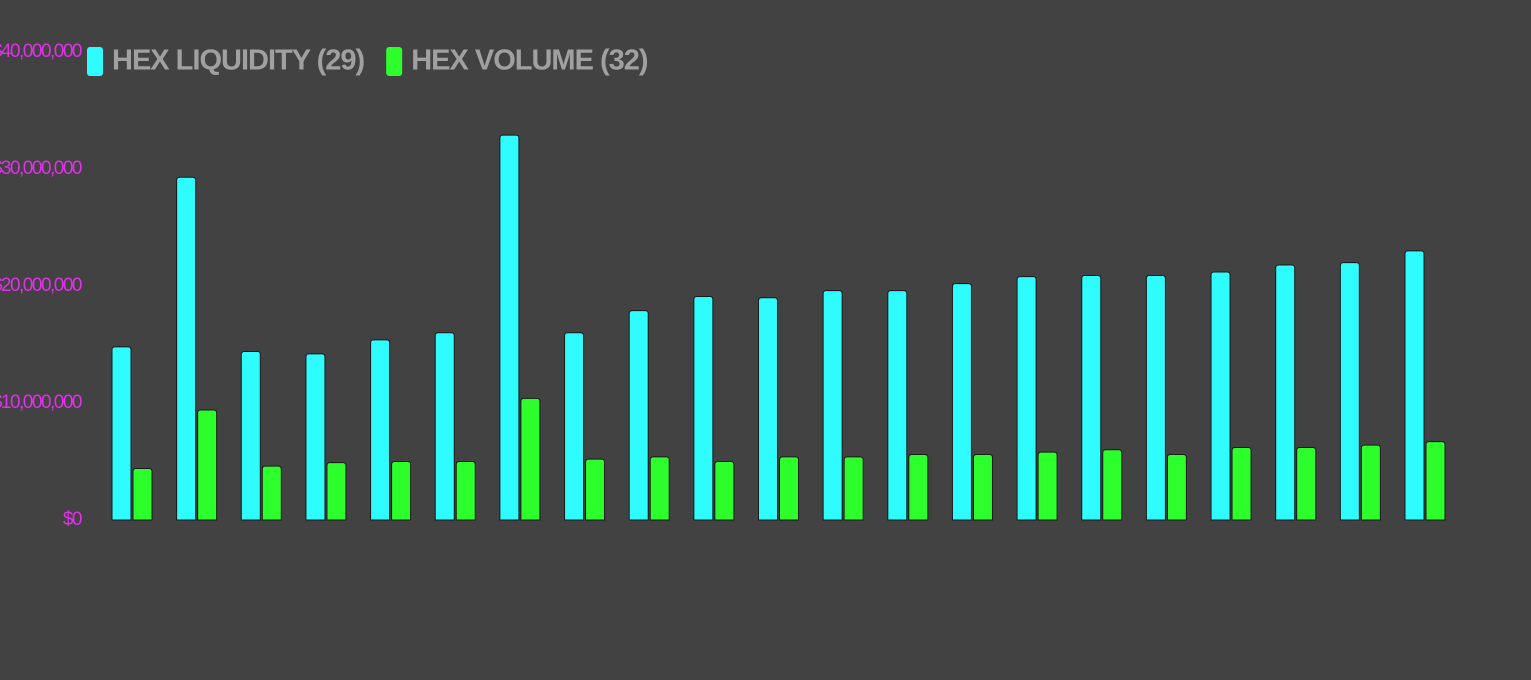 Image resolution: width=1531 pixels, height=680 pixels. Describe the element at coordinates (238, 61) in the screenshot. I see `legend-label: HEX LIQUIDITY (29)` at that location.